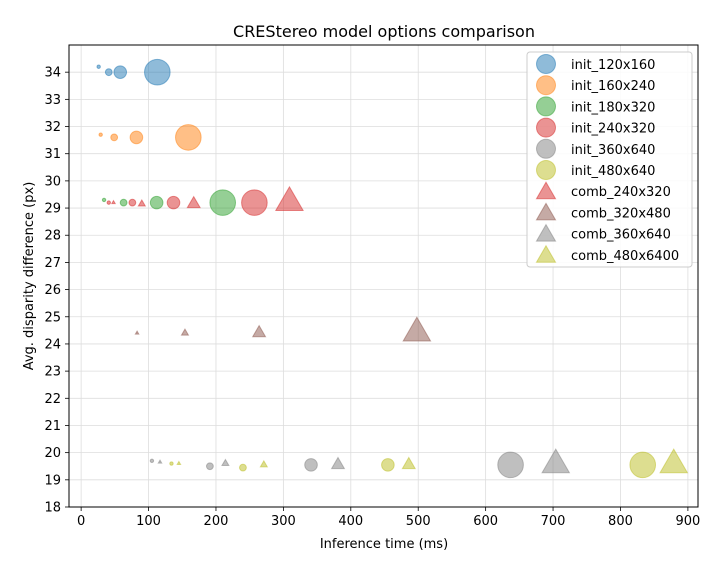 The height and width of the screenshot is (577, 717). What do you see at coordinates (52, 73) in the screenshot?
I see `y-tick-label: 34` at bounding box center [52, 73].